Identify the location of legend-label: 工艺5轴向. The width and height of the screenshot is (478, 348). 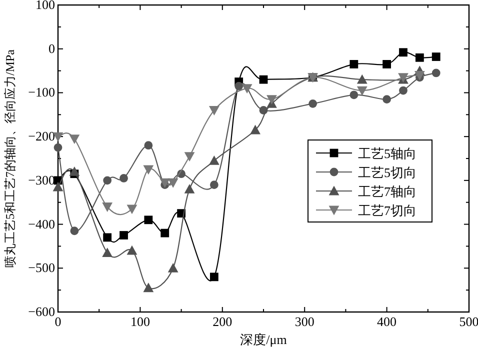
(387, 153).